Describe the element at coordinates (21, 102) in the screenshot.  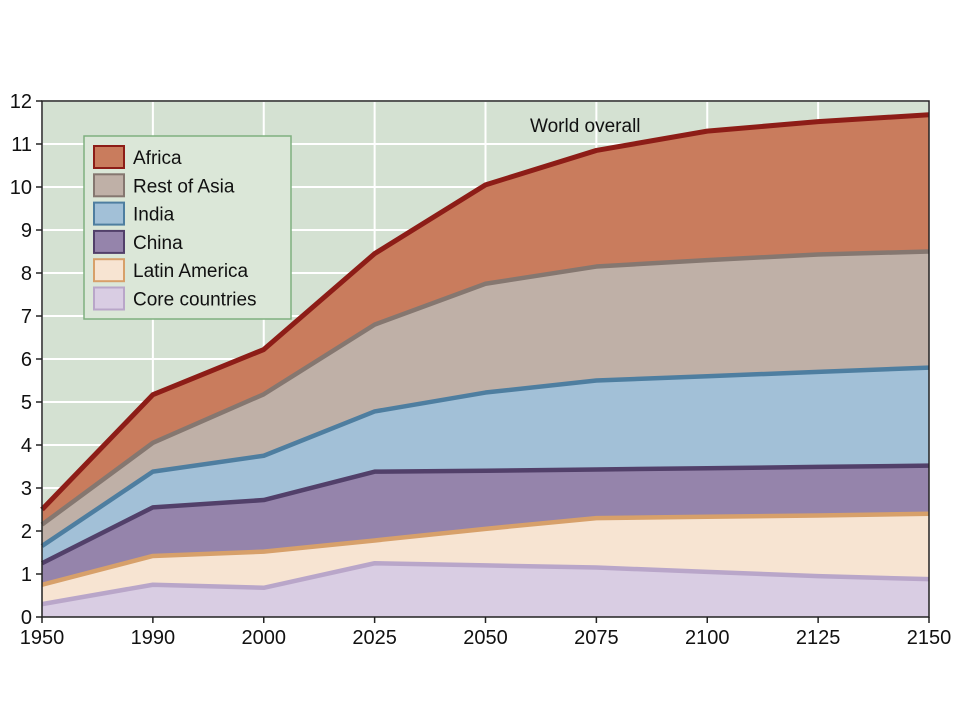
I see `y-tick-label-12: 12` at that location.